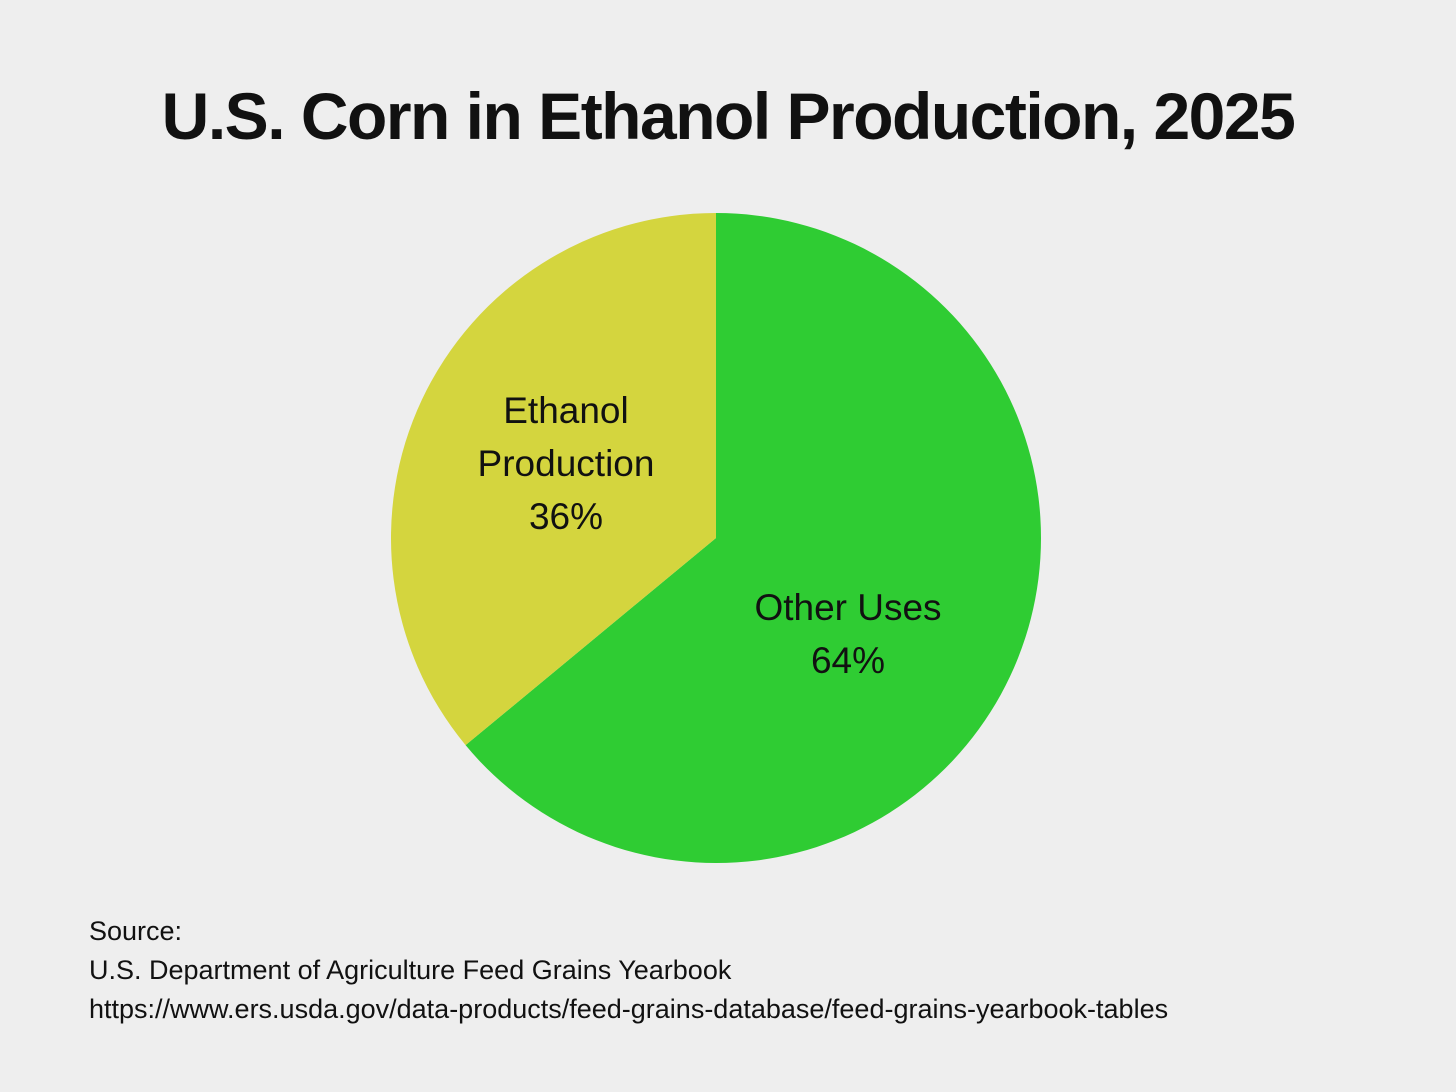 This screenshot has width=1456, height=1092. I want to click on slice-label-ethanol-production: Ethanol Production 36%, so click(566, 463).